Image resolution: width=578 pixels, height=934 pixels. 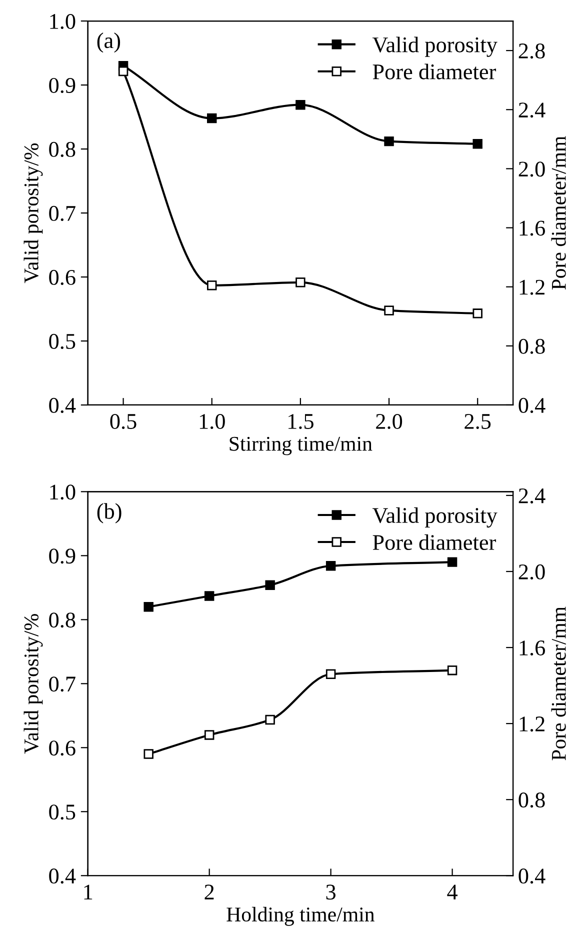 What do you see at coordinates (300, 916) in the screenshot?
I see `x-axis-title: Holding time/min` at bounding box center [300, 916].